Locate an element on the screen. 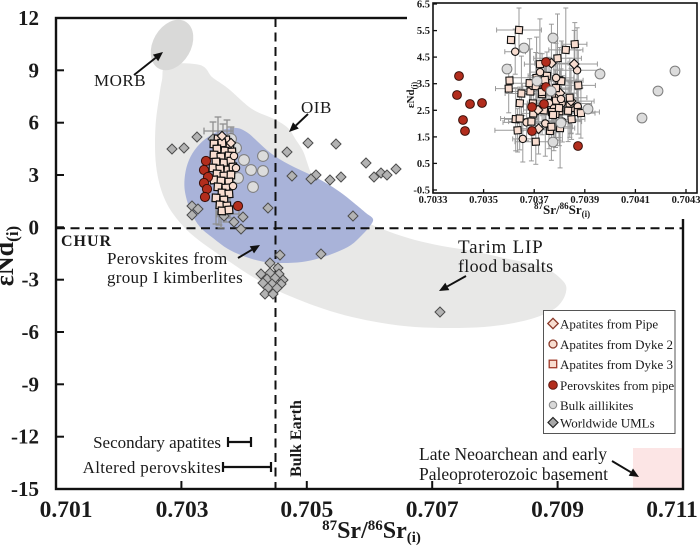  svg-text: 12 is located at coordinates (28, 18).